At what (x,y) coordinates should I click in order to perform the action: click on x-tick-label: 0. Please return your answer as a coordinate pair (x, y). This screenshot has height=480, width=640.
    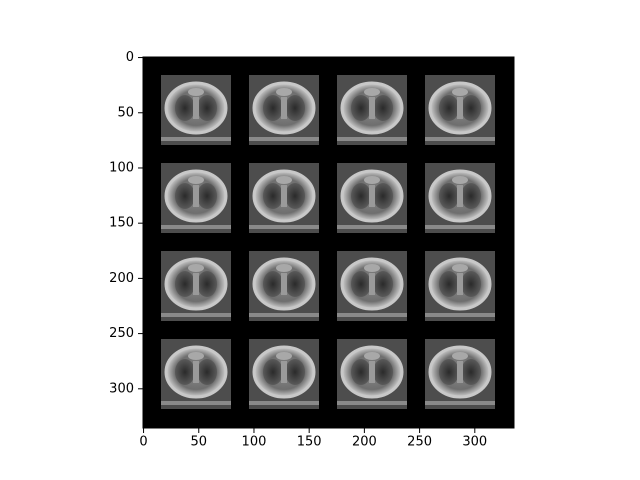
    Looking at the image, I should click on (143, 442).